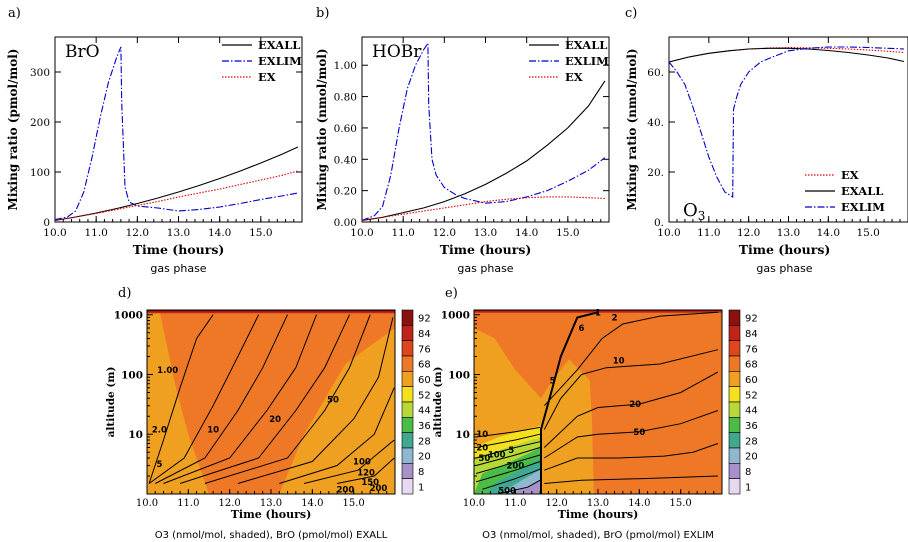 The width and height of the screenshot is (908, 542). Describe the element at coordinates (424, 334) in the screenshot. I see `colorbar-label: 84` at that location.